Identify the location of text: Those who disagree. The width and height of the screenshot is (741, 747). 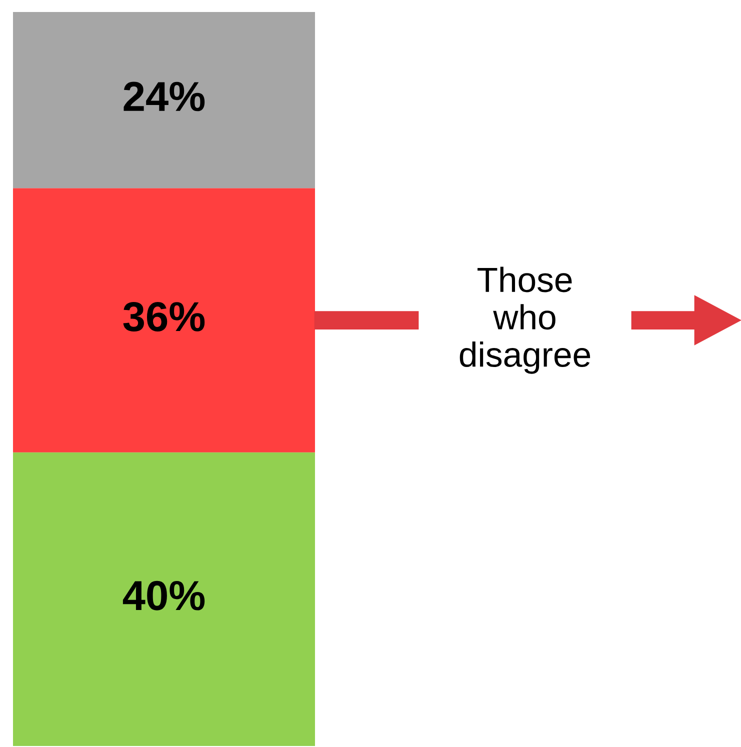
(525, 320).